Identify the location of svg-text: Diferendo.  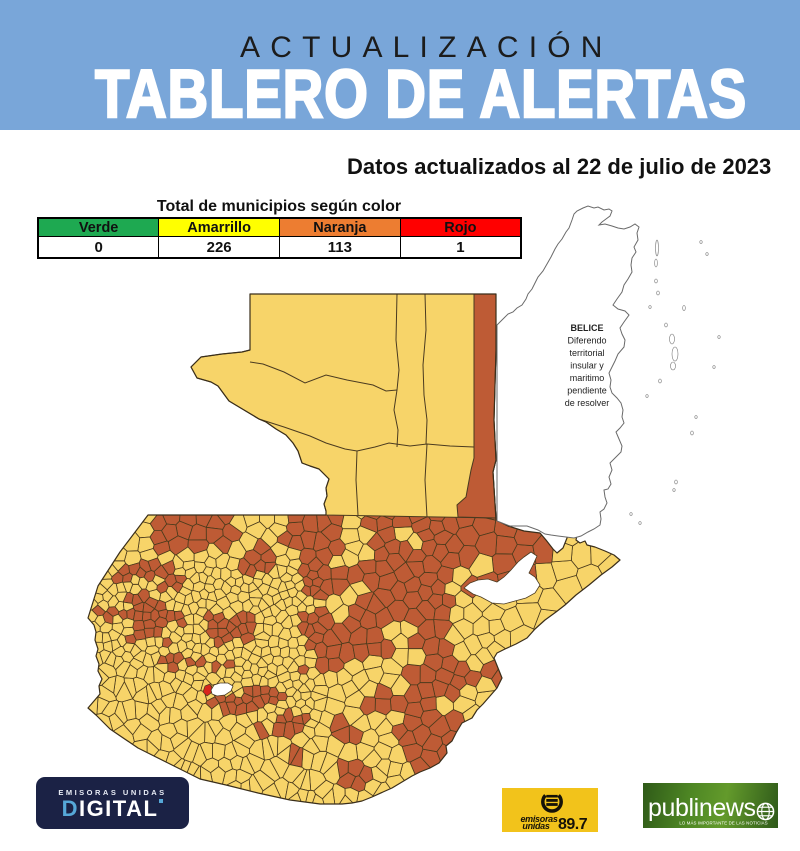
(586, 341).